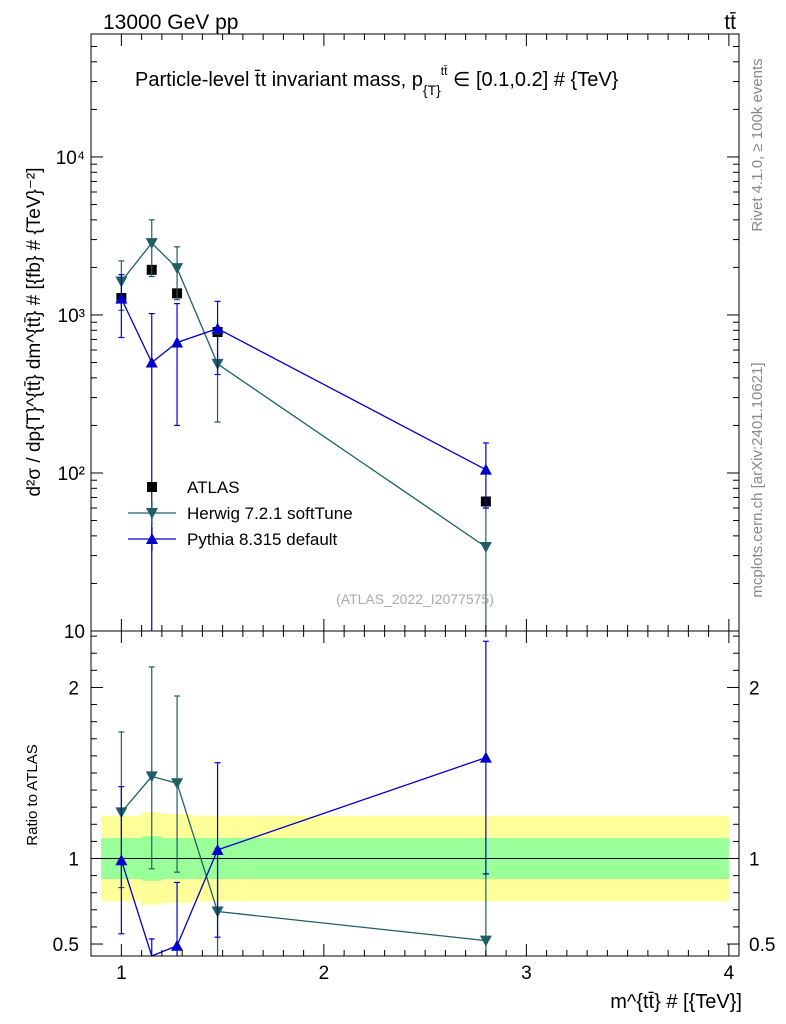  Describe the element at coordinates (757, 144) in the screenshot. I see `rivet-label: Rivet 4.1.0, ≥ 100k events` at that location.